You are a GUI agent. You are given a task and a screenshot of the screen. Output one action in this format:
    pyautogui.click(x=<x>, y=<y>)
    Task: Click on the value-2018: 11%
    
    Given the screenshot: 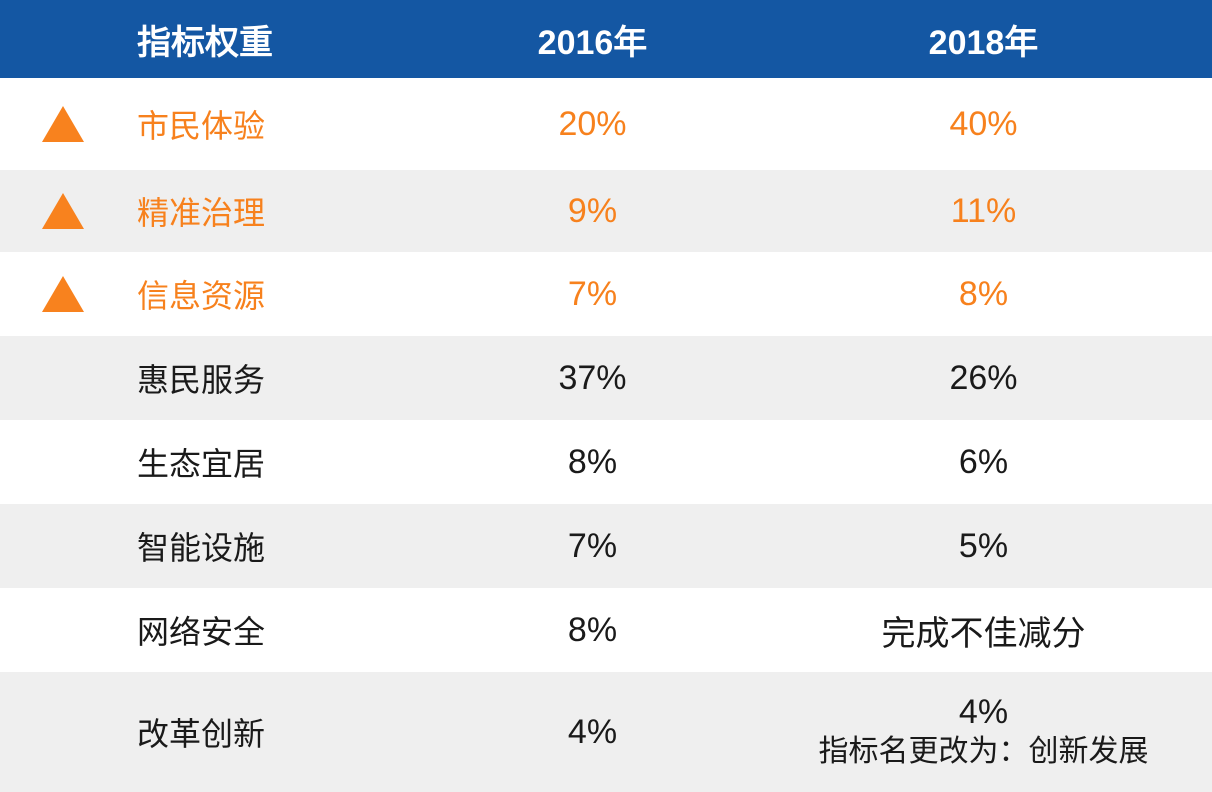 What is the action you would take?
    pyautogui.click(x=983, y=210)
    